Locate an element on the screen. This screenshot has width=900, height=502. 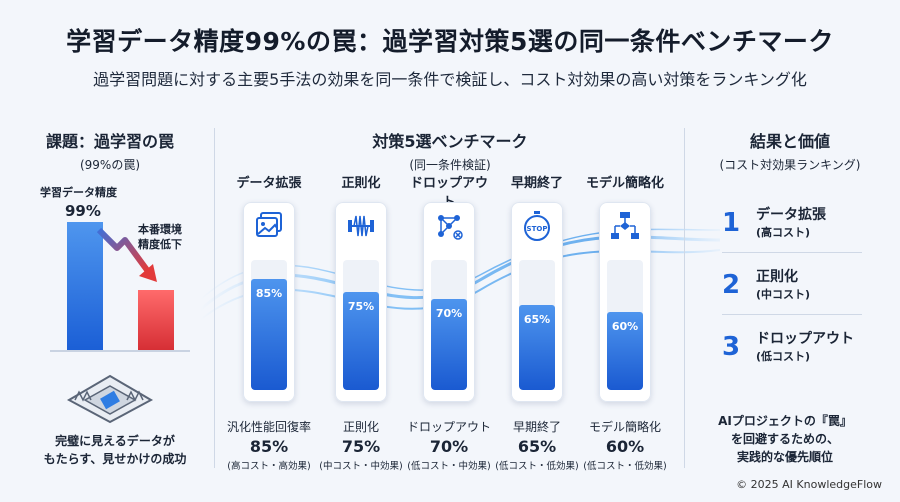
page-title: 学習データ精度99%の罠：過学習対策5選の同一条件ベンチマーク is located at coordinates (450, 41).